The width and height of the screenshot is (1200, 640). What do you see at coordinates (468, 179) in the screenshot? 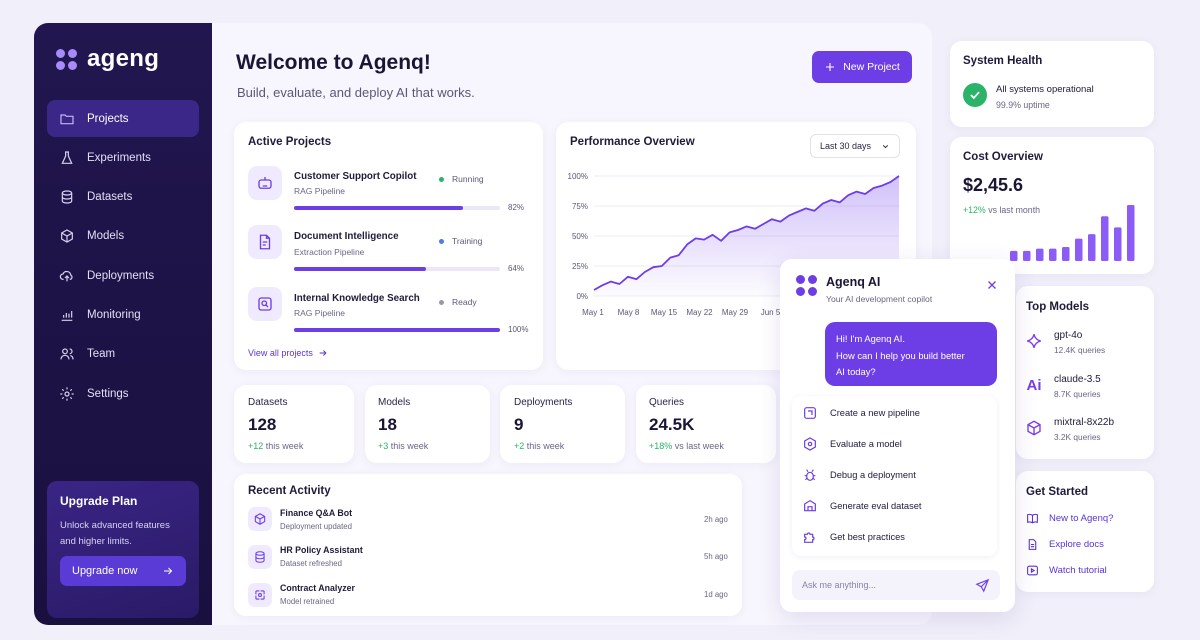
I see `status-label: Running` at bounding box center [468, 179].